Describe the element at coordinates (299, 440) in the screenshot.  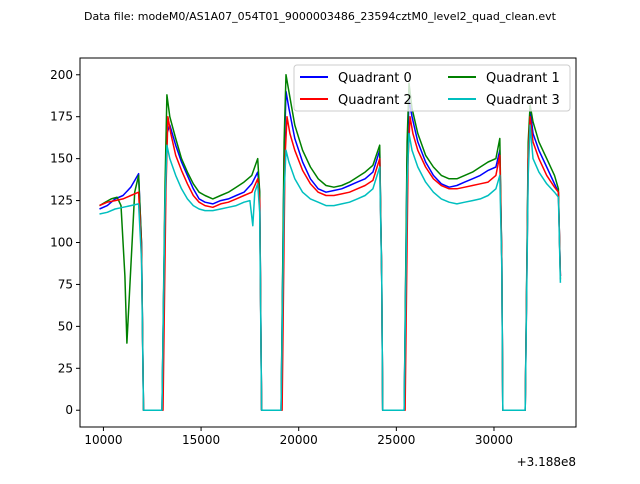
I see `x-tick-label: 20000` at that location.